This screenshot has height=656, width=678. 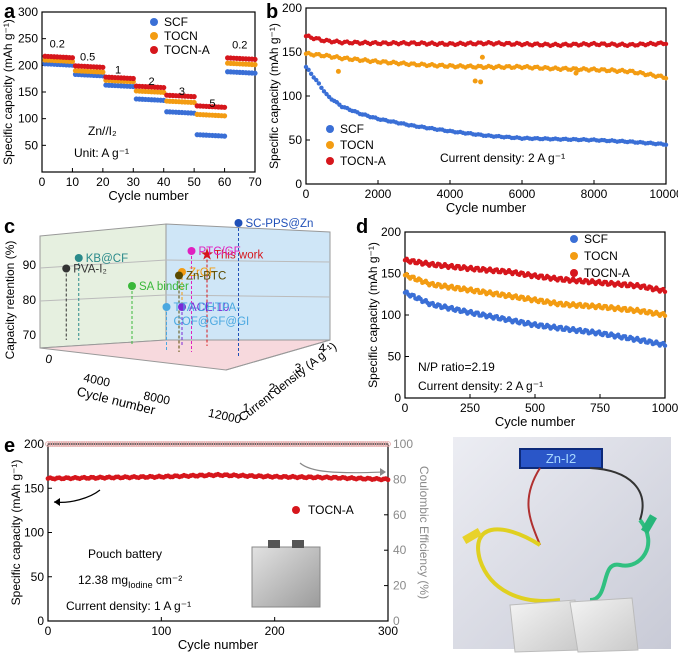 I want to click on y2-axis-label: Coulombic Efficiency (%), so click(x=424, y=532).